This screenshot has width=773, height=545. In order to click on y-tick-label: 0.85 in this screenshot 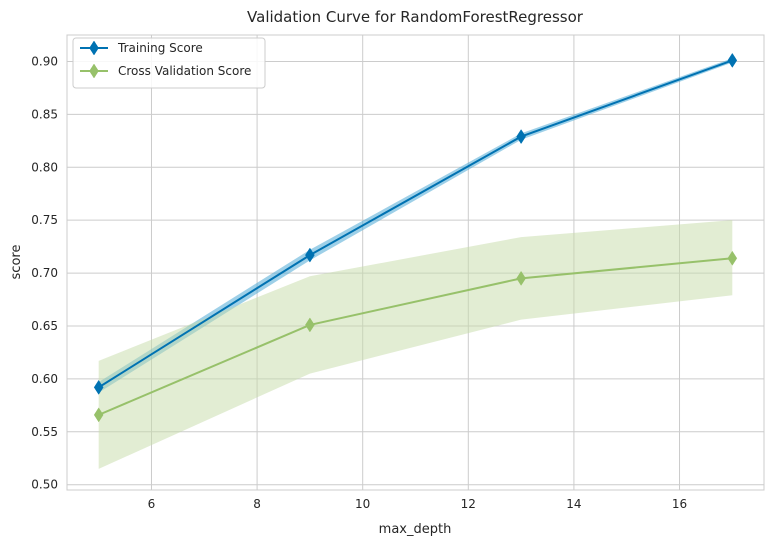, I will do `click(44, 114)`.